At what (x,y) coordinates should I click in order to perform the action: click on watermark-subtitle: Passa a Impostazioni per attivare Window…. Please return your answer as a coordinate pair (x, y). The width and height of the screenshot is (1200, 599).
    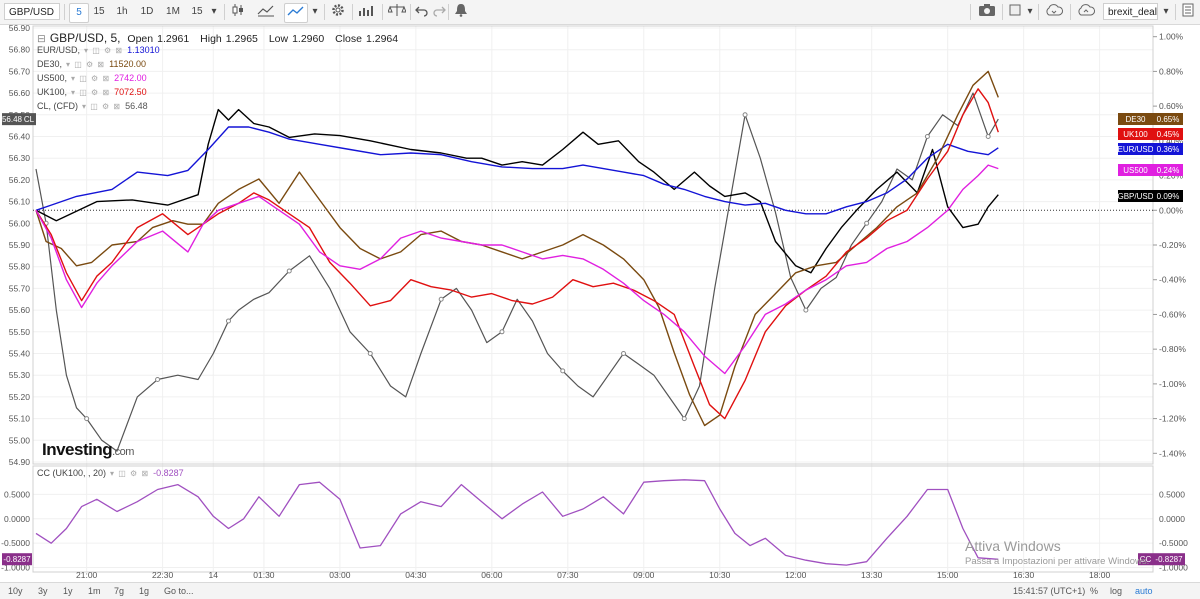
    Looking at the image, I should click on (1057, 561).